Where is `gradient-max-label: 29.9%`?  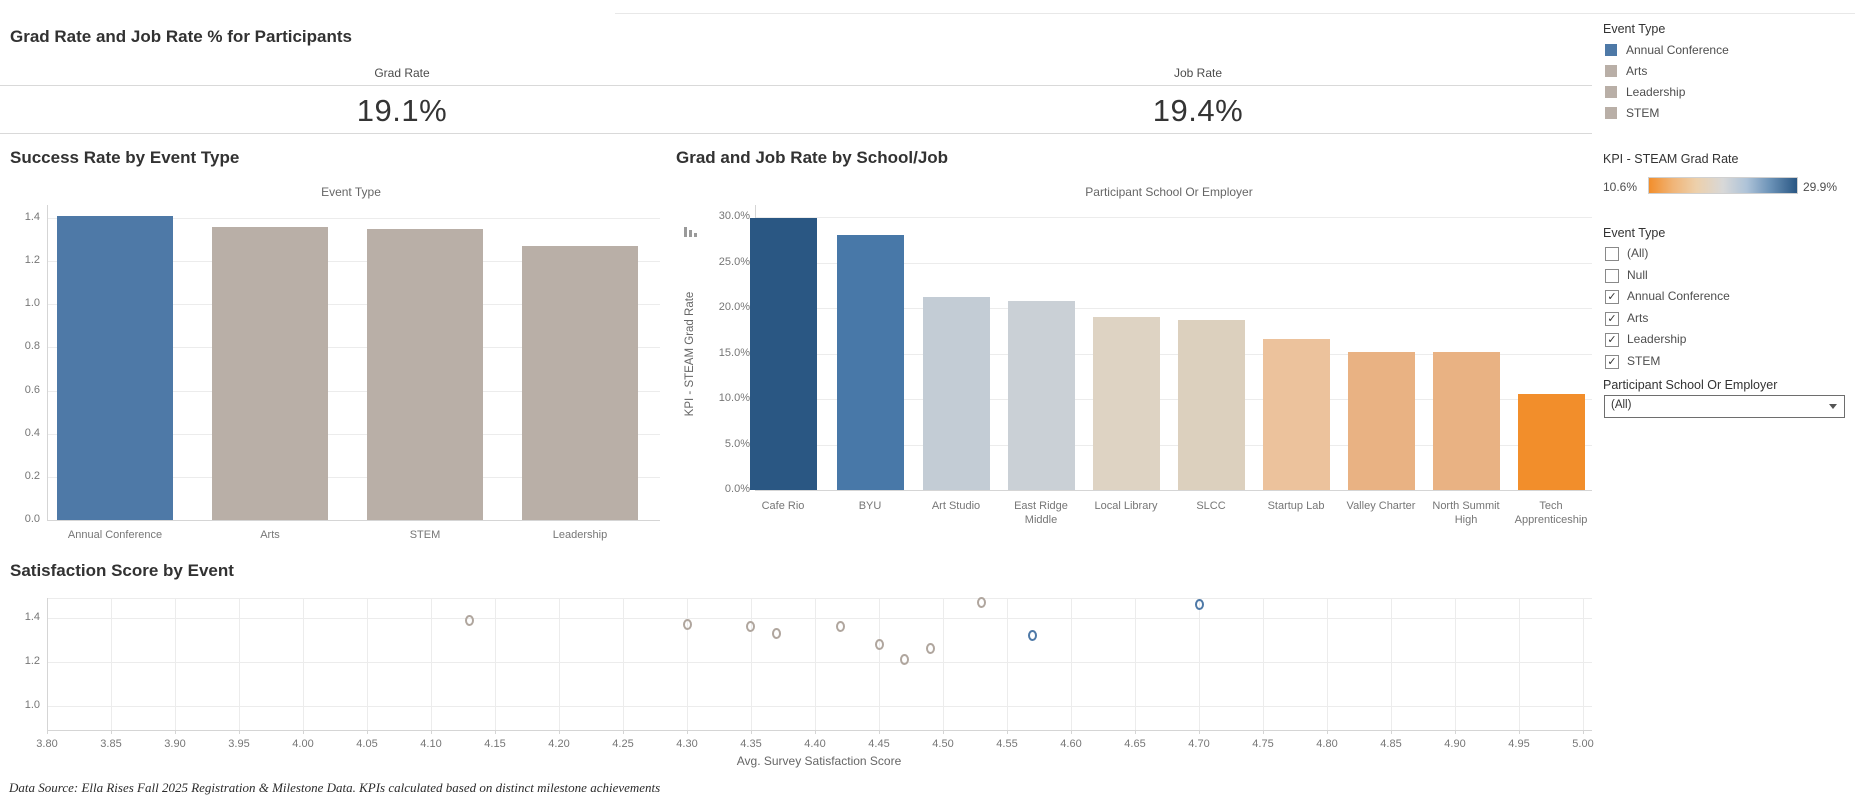
gradient-max-label: 29.9% is located at coordinates (1820, 187).